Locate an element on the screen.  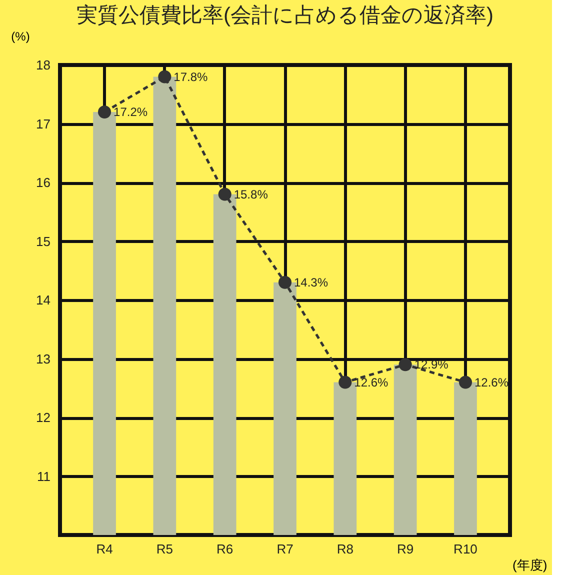
x-tick-label: R8 is located at coordinates (345, 549).